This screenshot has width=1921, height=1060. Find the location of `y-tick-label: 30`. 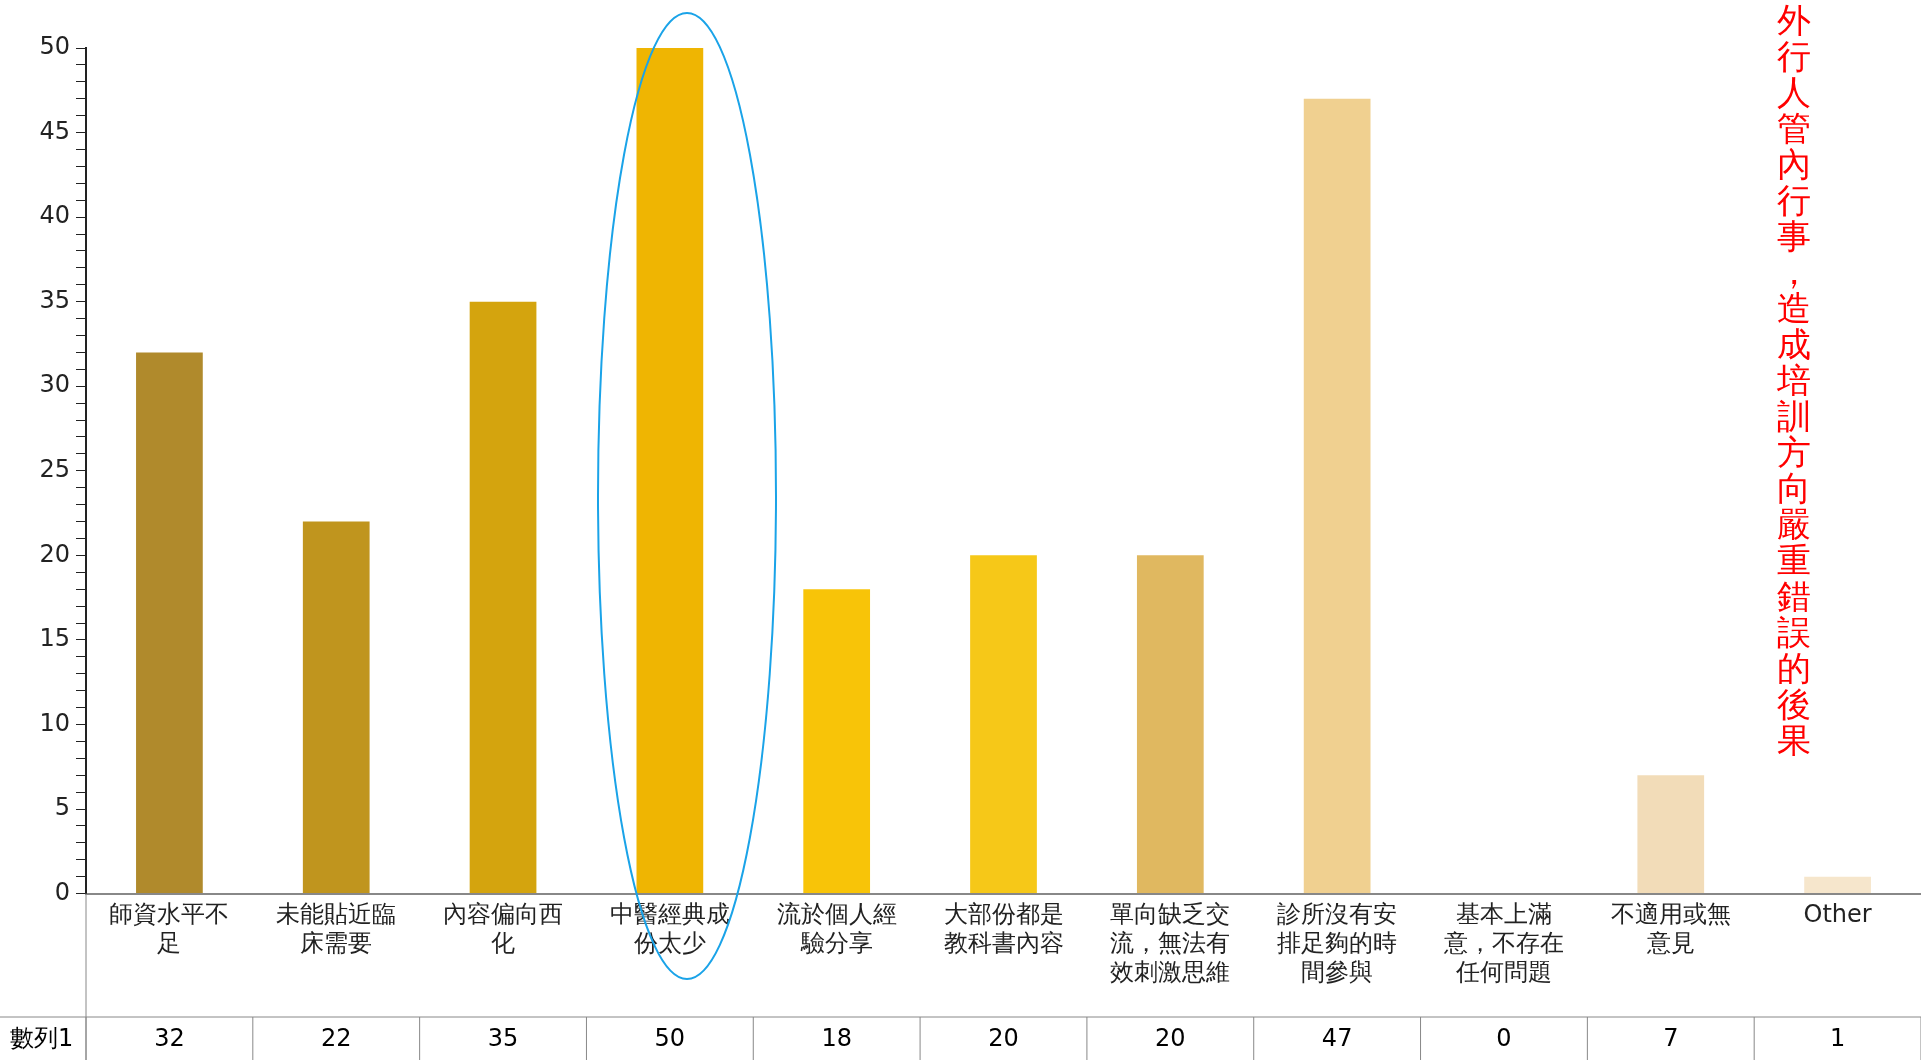

y-tick-label: 30 is located at coordinates (54, 384).